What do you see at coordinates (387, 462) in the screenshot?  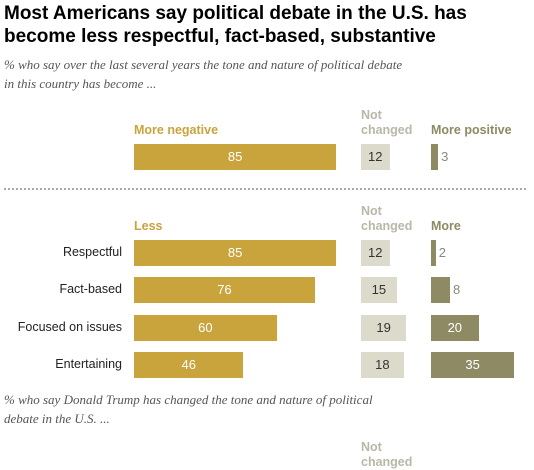 I see `panel3-header-not-changed-line2: changed` at bounding box center [387, 462].